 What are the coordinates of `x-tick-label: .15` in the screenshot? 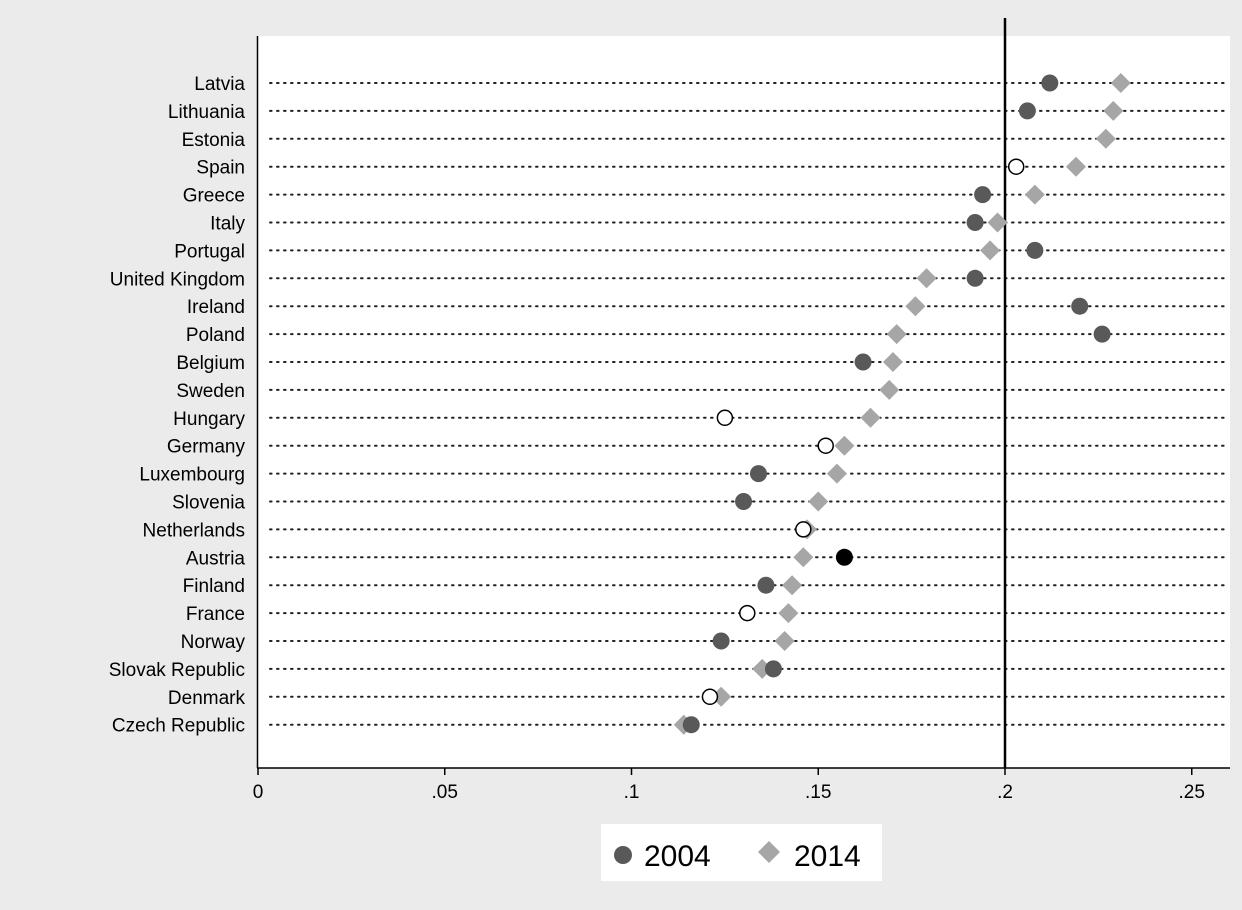 It's located at (818, 792).